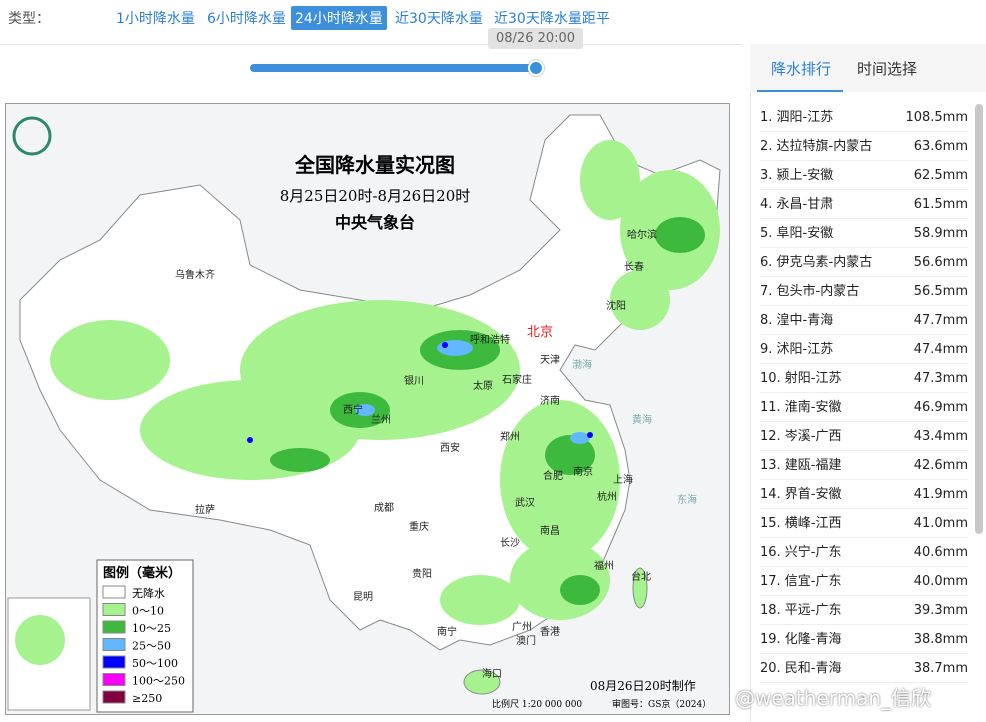 The image size is (986, 722). What do you see at coordinates (490, 340) in the screenshot?
I see `city-label: 呼和浩特` at bounding box center [490, 340].